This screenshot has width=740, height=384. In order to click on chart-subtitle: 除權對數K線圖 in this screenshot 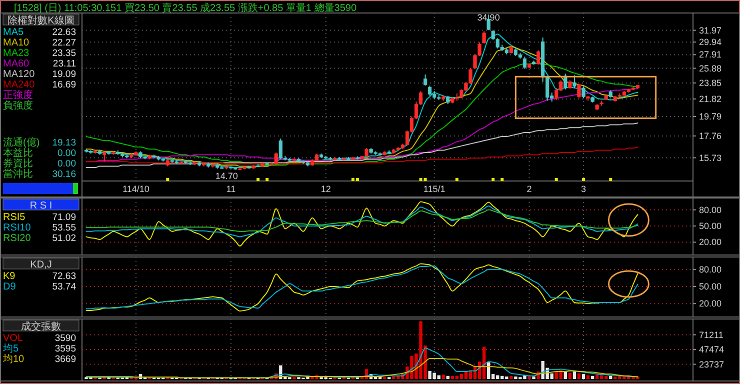, I will do `click(41, 20)`.